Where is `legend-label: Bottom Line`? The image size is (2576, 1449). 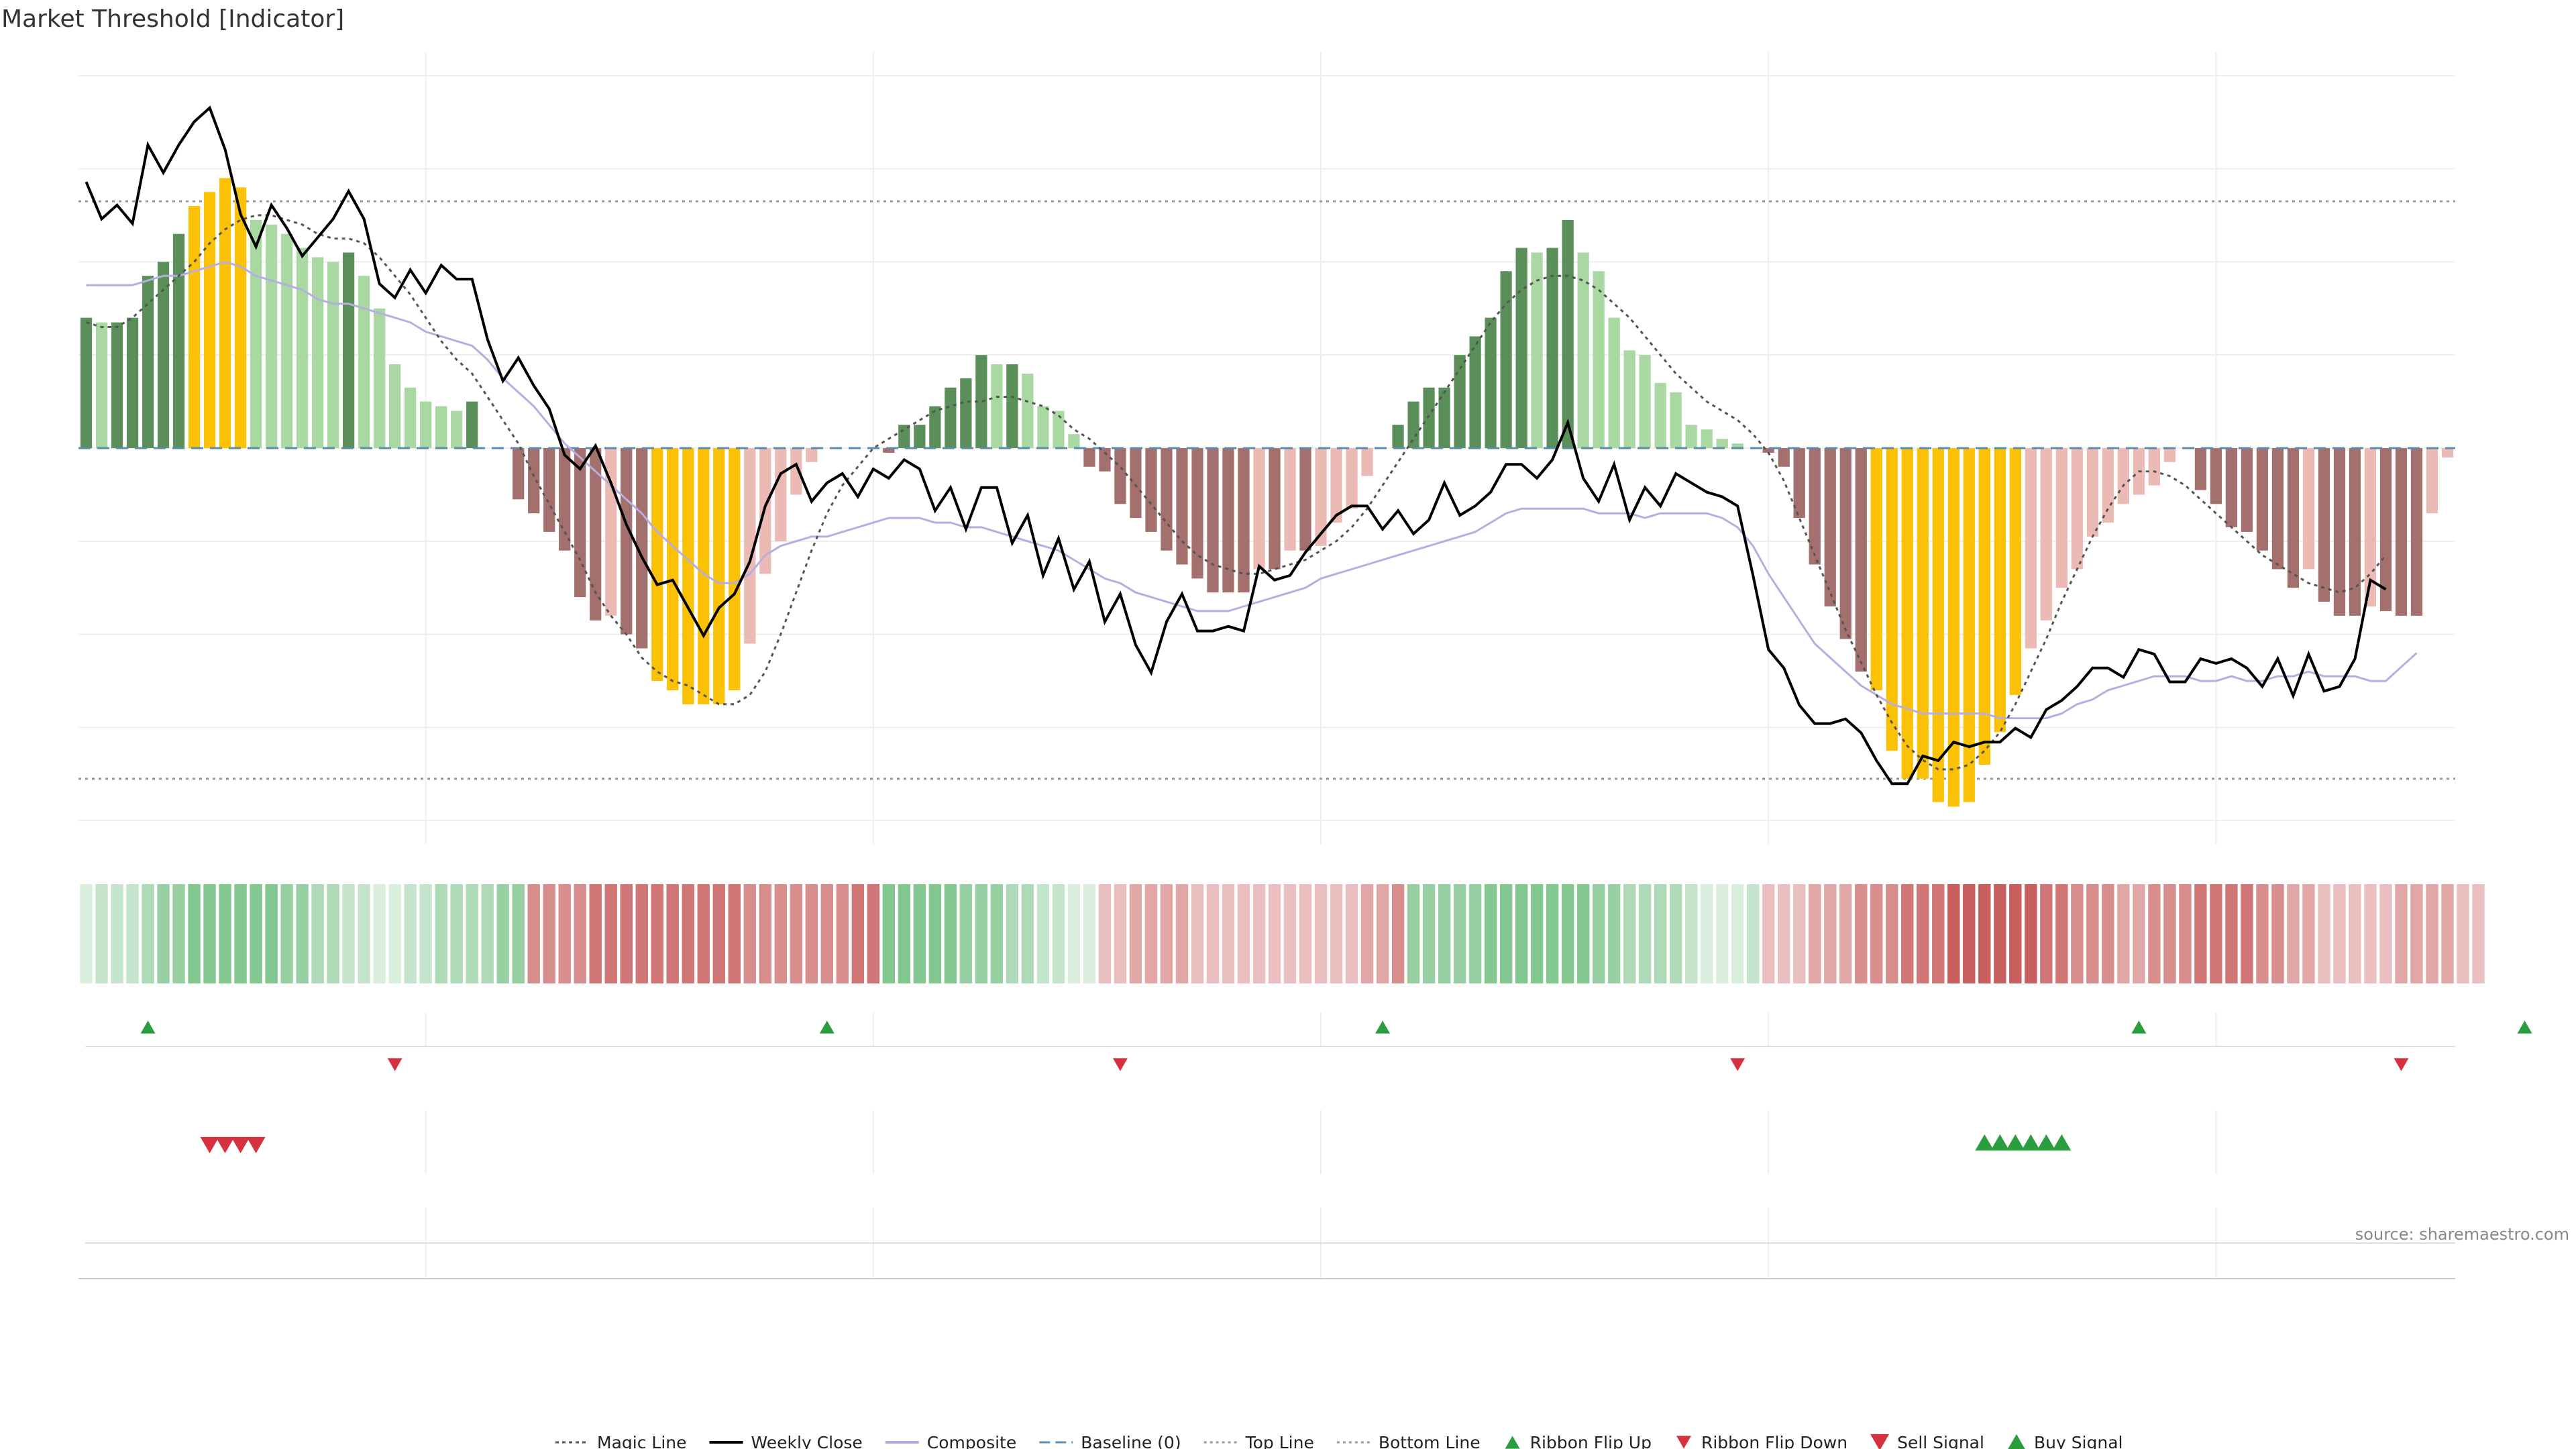 legend-label: Bottom Line is located at coordinates (1430, 1441).